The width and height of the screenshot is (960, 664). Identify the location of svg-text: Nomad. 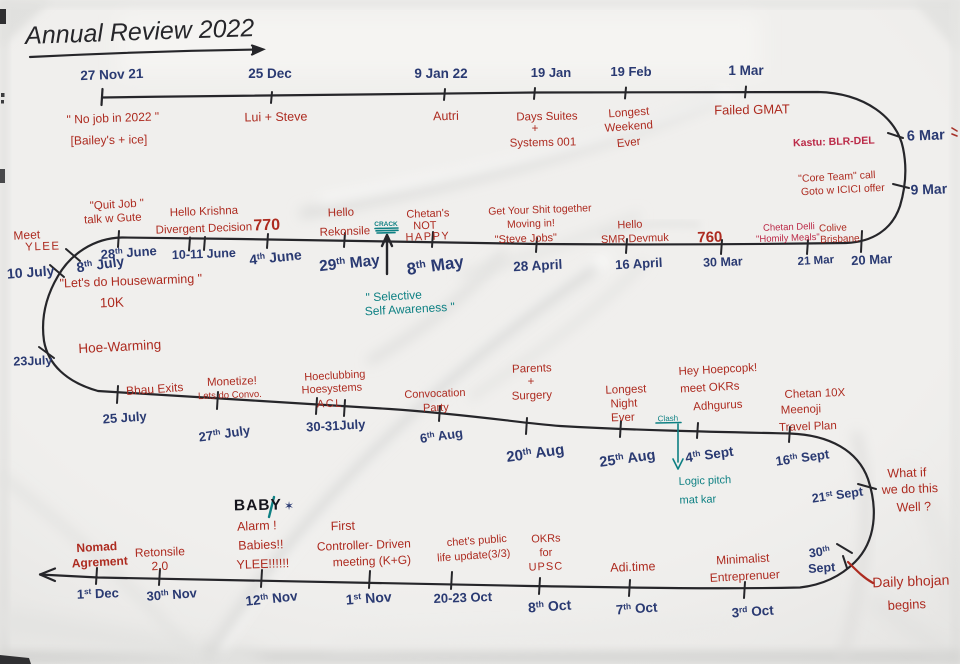
(96, 547).